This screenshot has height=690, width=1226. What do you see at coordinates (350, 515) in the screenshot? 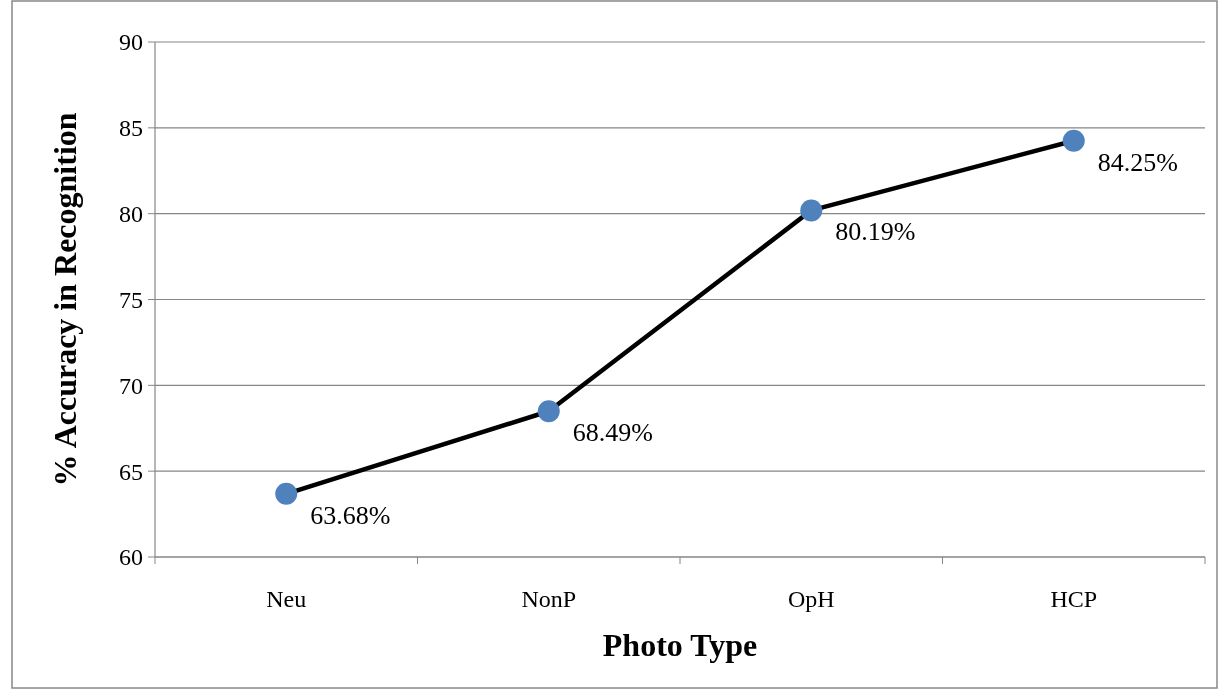
I see `text: 63.68%` at bounding box center [350, 515].